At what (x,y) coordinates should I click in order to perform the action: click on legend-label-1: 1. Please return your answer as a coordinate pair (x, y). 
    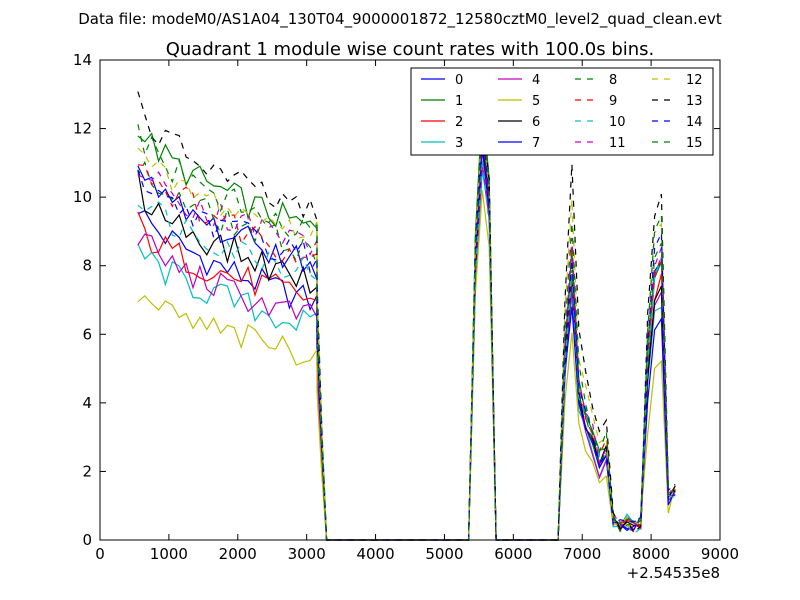
    Looking at the image, I should click on (459, 101).